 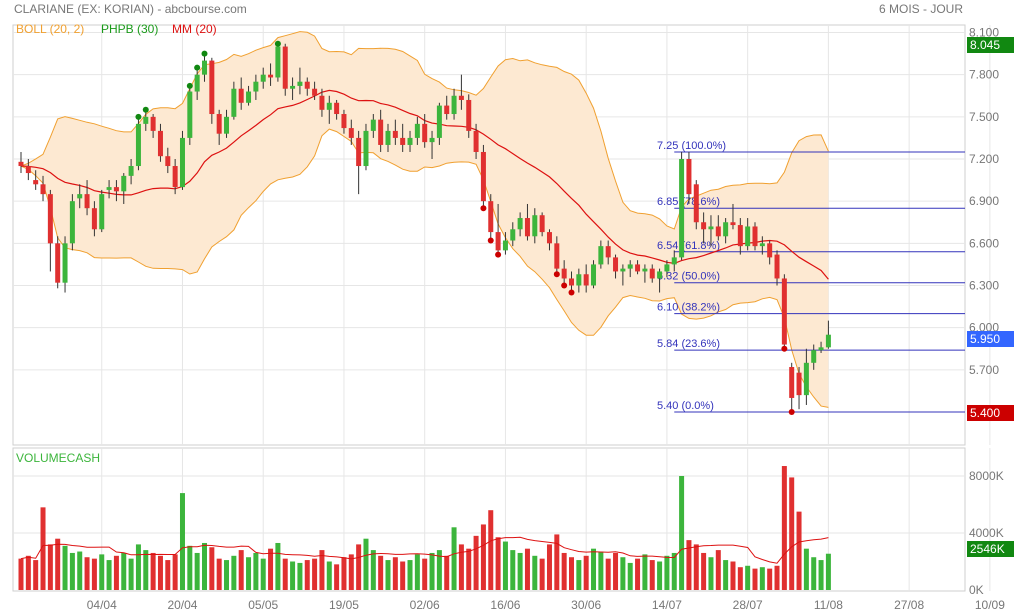 I want to click on date-tick-label: 11/08, so click(x=828, y=605).